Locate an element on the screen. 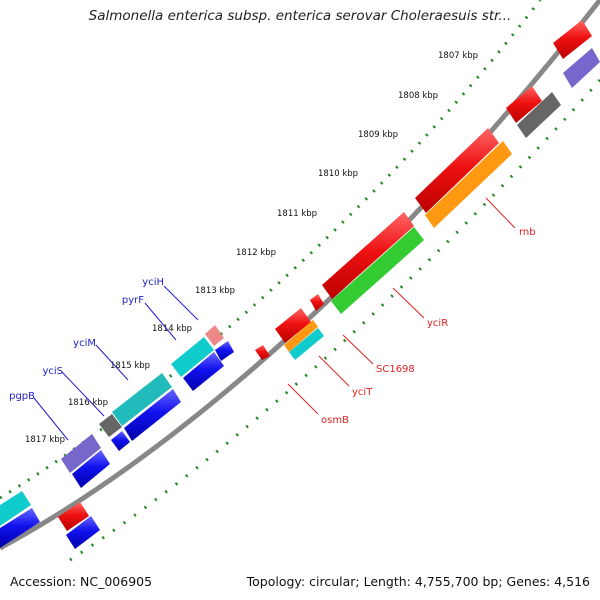 This screenshot has height=600, width=600. gene-label: pgpB is located at coordinates (22, 396).